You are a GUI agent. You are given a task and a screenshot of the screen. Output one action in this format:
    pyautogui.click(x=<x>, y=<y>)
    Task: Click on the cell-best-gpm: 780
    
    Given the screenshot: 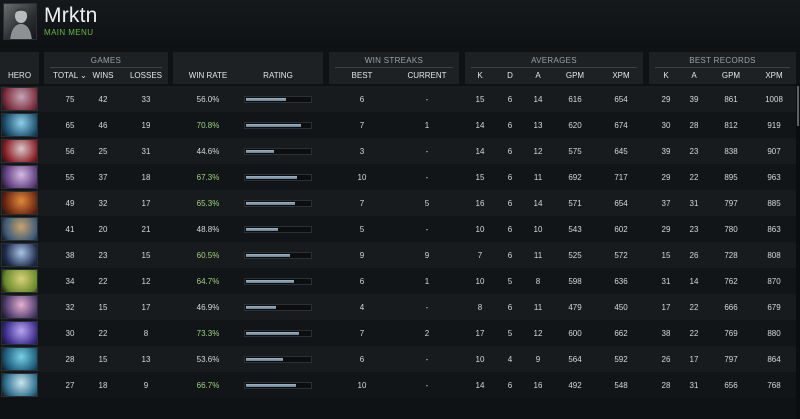 What is the action you would take?
    pyautogui.click(x=731, y=229)
    